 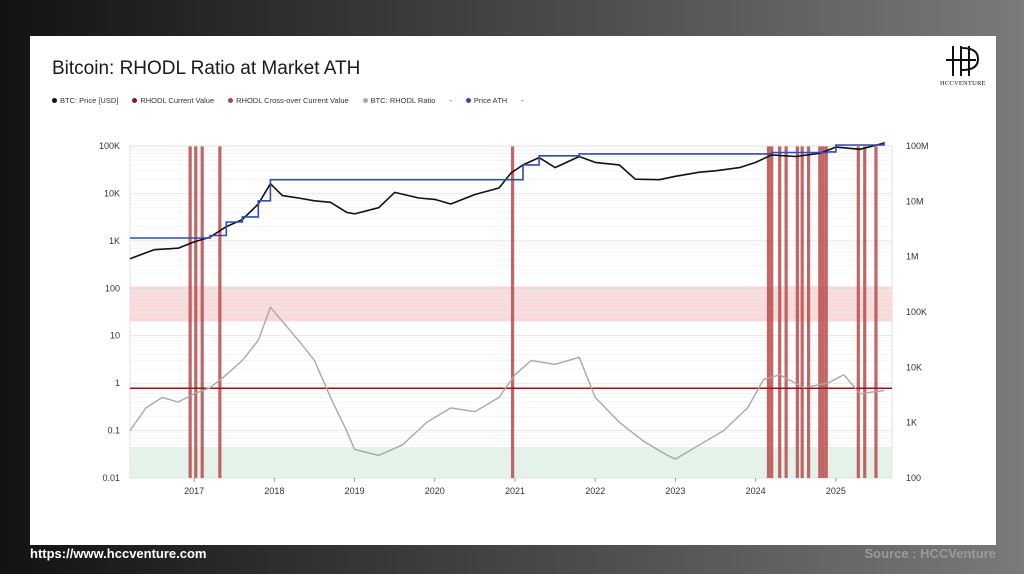 What do you see at coordinates (113, 431) in the screenshot?
I see `y-left-tick-label: 0.1` at bounding box center [113, 431].